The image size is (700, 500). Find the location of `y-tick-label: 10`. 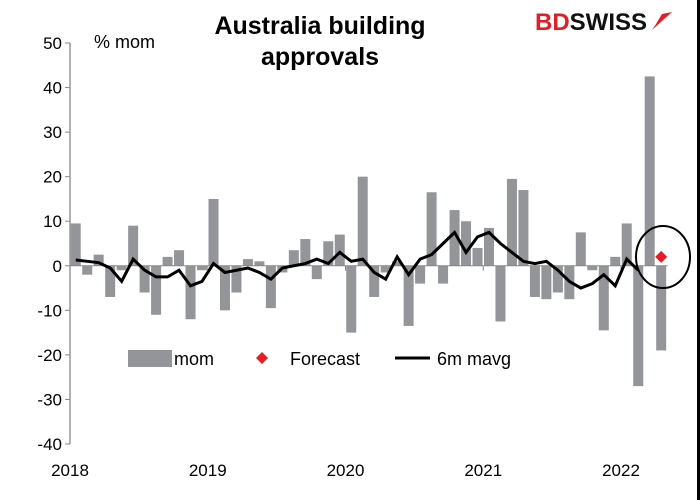

y-tick-label: 10 is located at coordinates (52, 221).